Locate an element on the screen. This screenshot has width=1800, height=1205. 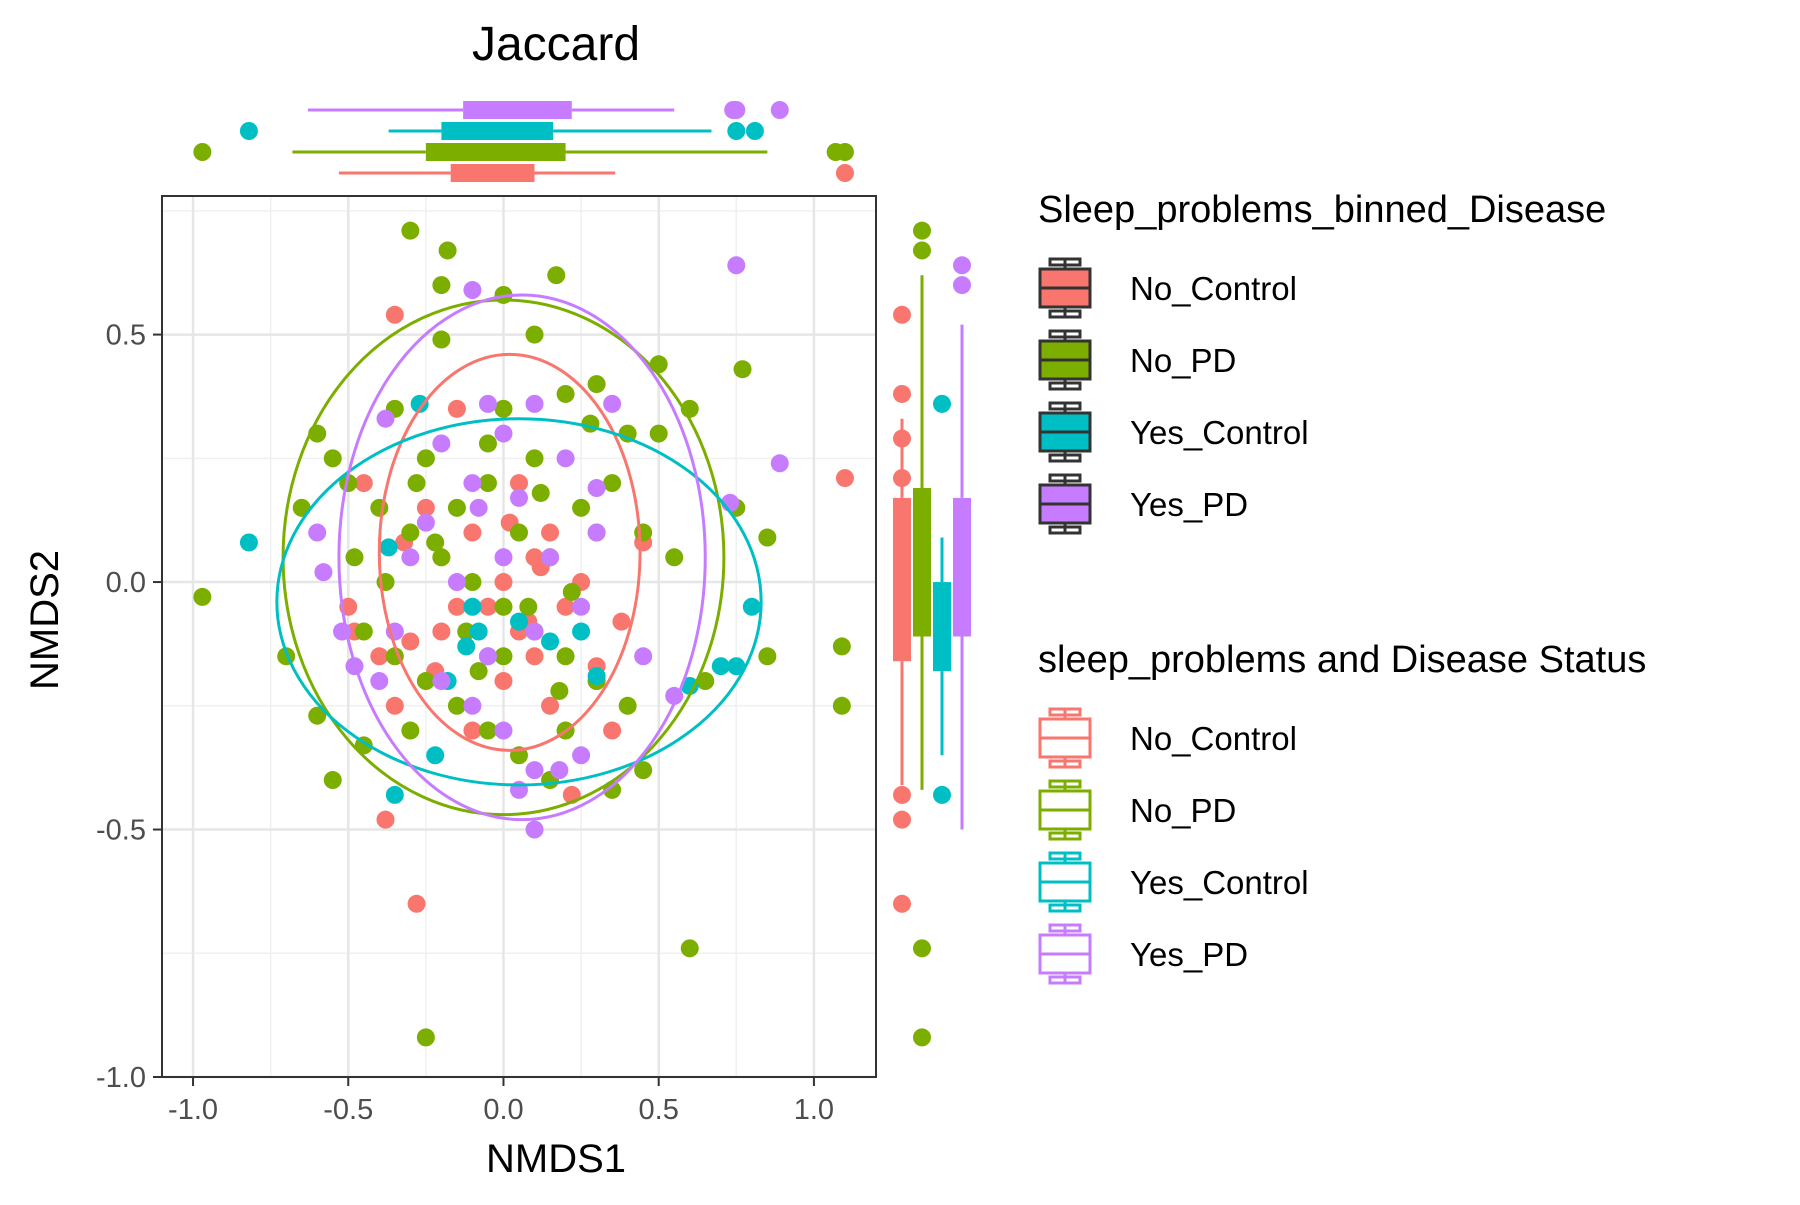
legend-label-yes-pd: Yes_PD is located at coordinates (1189, 504).